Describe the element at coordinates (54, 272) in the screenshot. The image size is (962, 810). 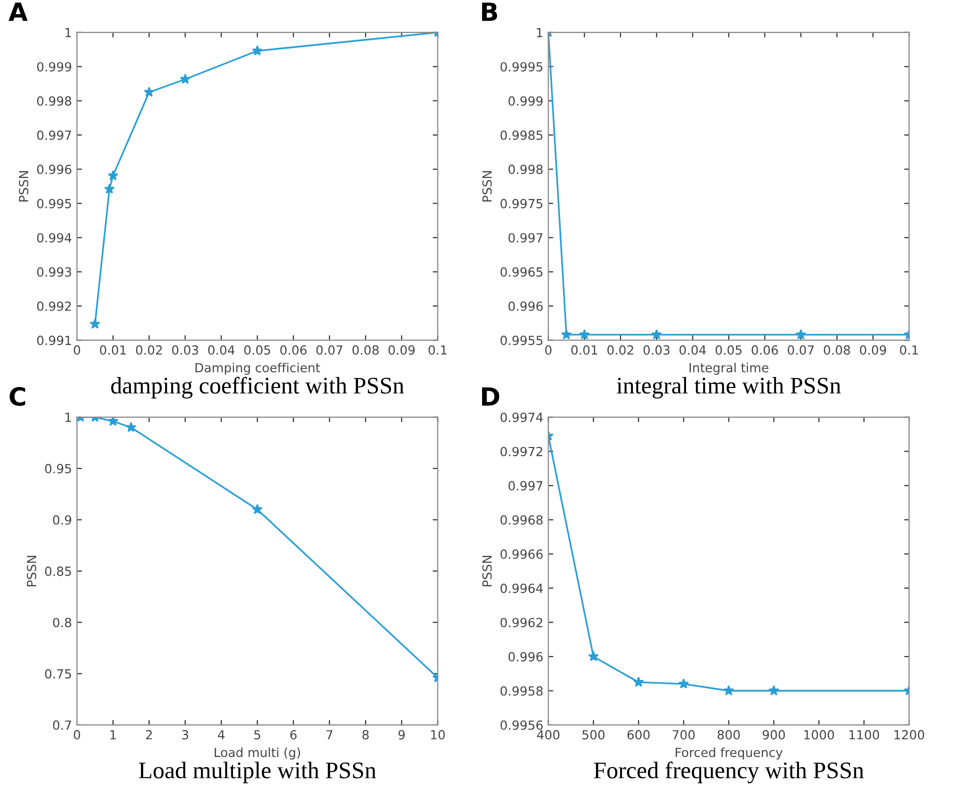
I see `y-tick-label: 0.993` at that location.